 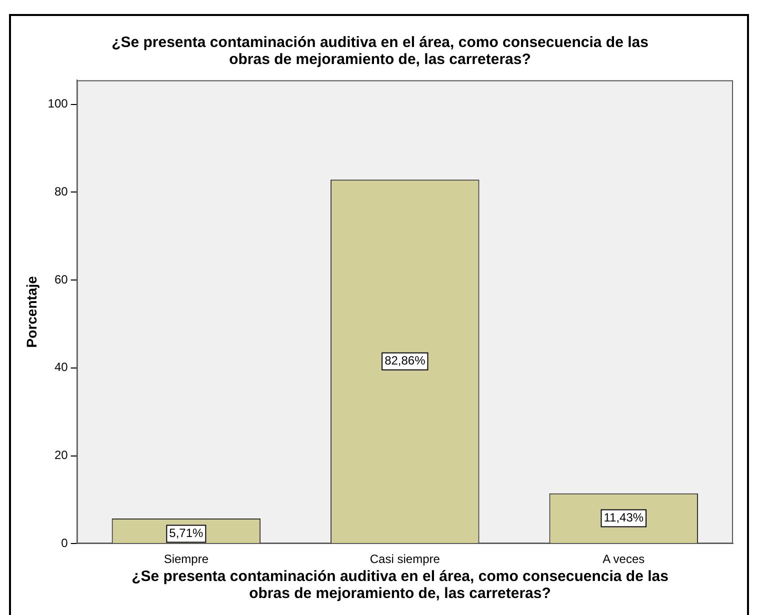 I want to click on y-tick-label: 60, so click(x=61, y=279).